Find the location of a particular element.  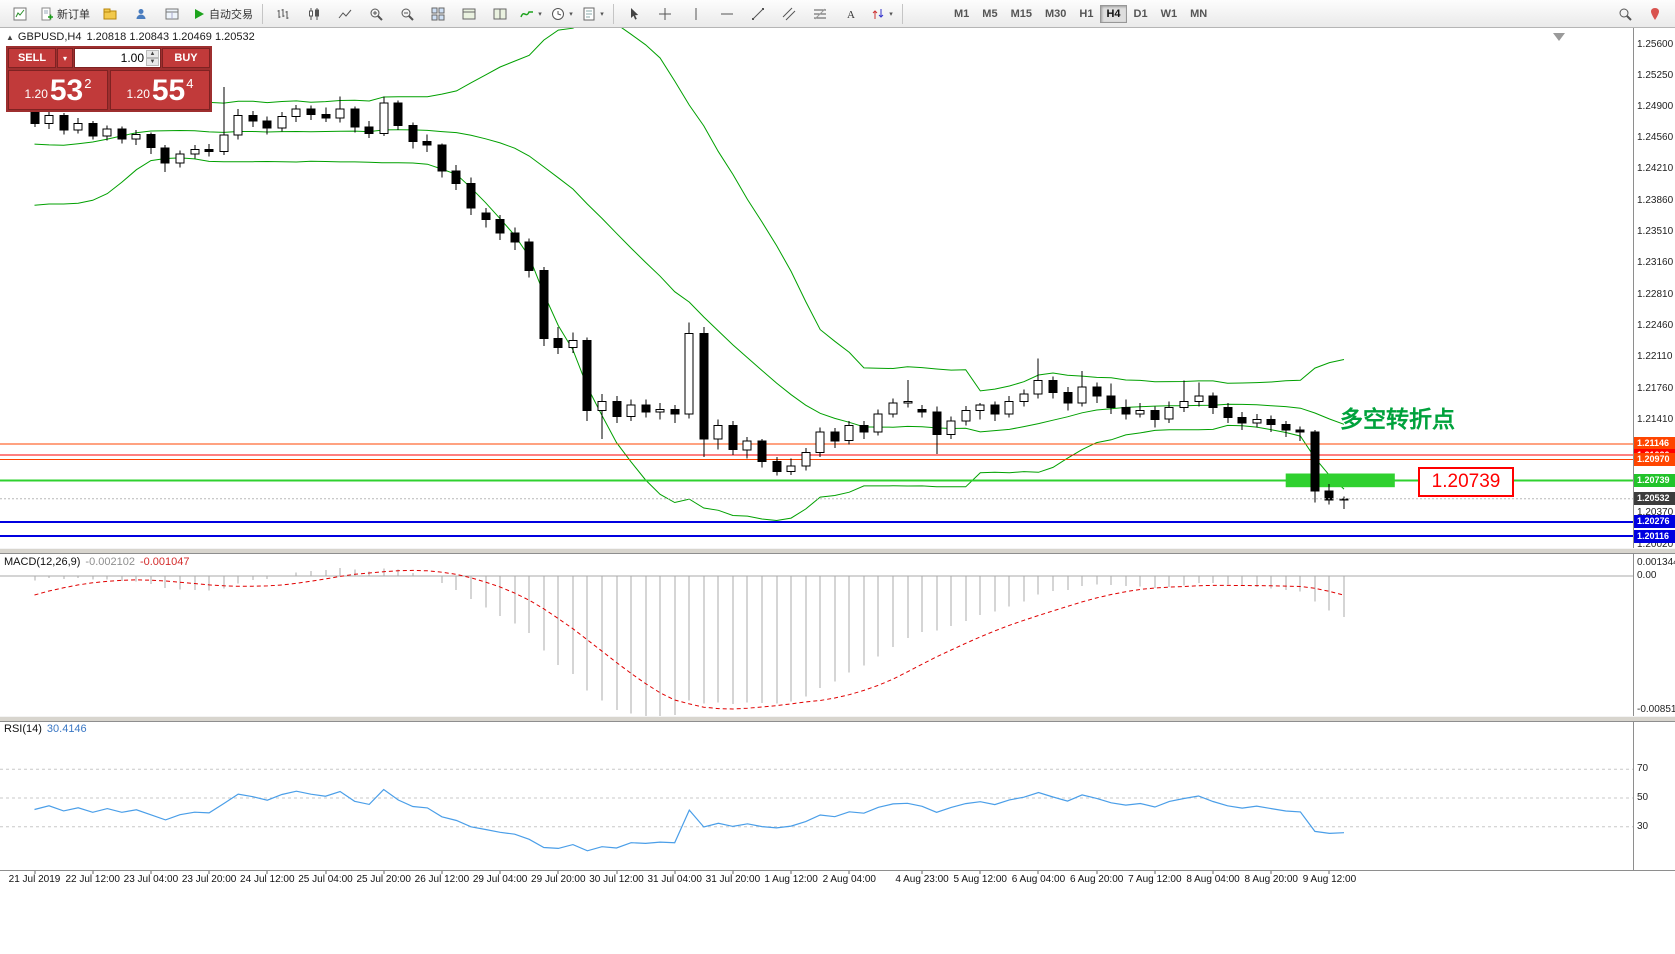

metaeditor-button is located at coordinates (110, 14).